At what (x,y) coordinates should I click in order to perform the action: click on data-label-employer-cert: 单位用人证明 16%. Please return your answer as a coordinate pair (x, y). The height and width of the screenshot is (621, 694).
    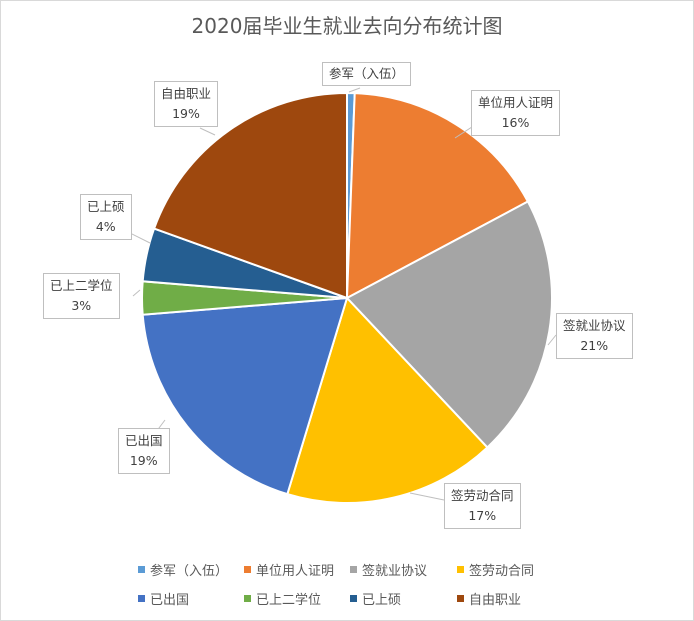
    Looking at the image, I should click on (516, 113).